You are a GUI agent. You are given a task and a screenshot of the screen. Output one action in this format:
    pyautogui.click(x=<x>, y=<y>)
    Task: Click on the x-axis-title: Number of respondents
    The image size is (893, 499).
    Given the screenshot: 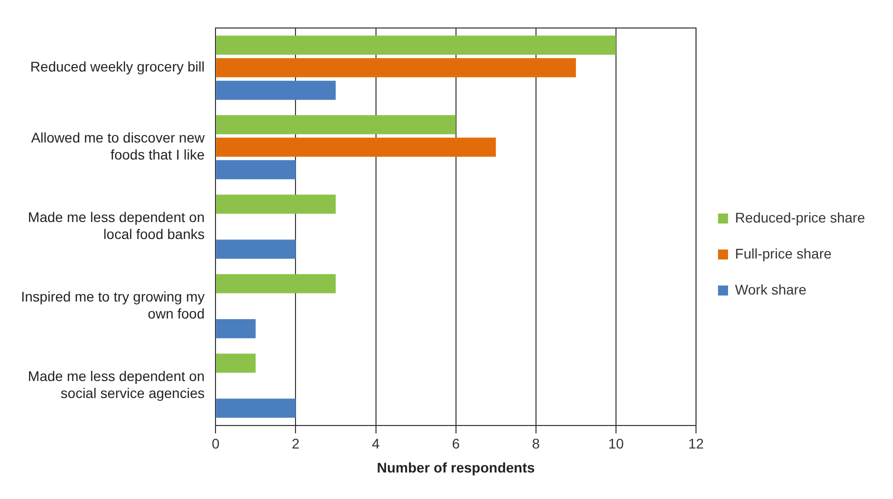 What is the action you would take?
    pyautogui.click(x=455, y=467)
    